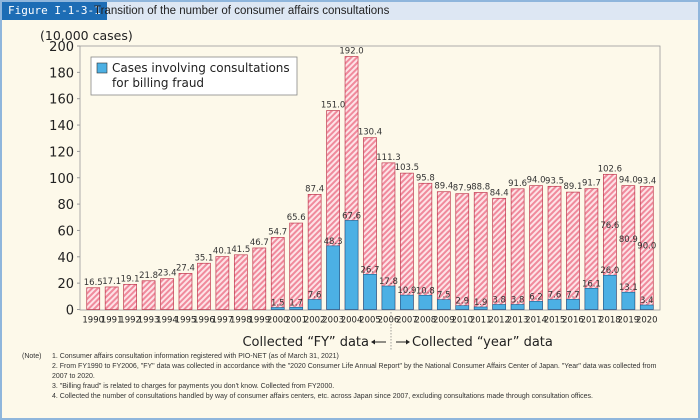  Describe the element at coordinates (480, 251) in the screenshot. I see `bar-total-2011` at that location.